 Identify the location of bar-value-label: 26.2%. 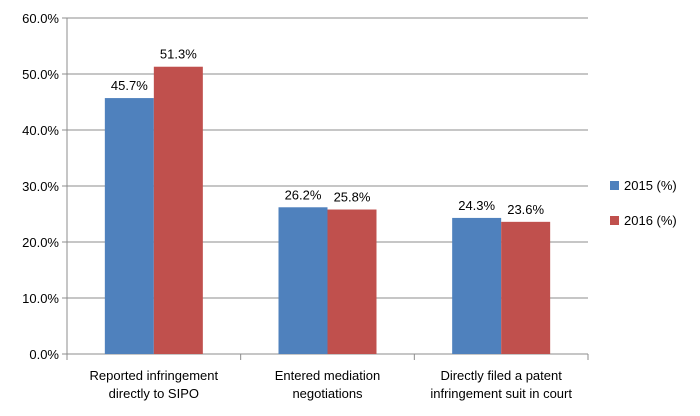
(303, 194).